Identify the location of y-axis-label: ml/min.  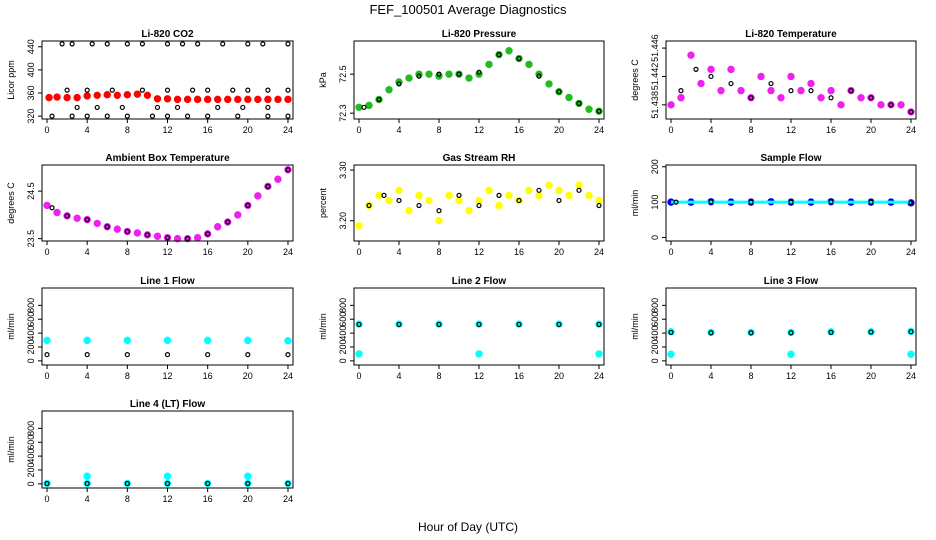
(323, 326).